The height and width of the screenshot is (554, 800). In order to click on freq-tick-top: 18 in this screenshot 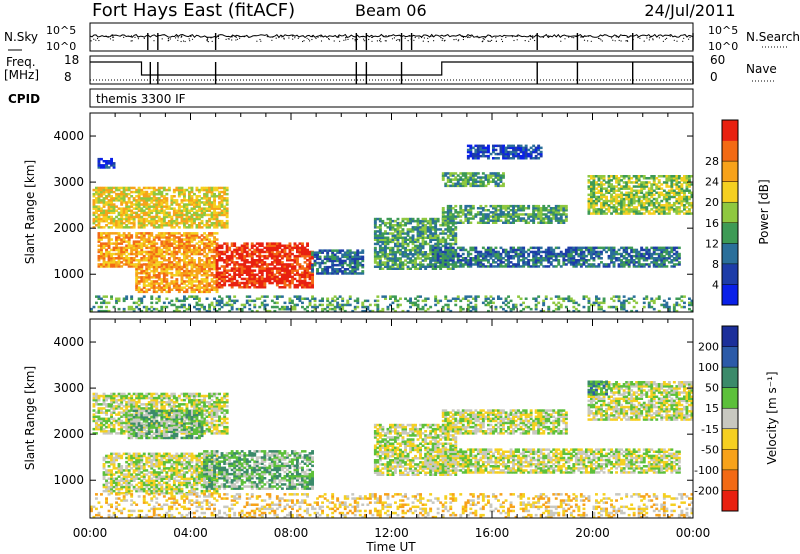, I will do `click(71, 60)`.